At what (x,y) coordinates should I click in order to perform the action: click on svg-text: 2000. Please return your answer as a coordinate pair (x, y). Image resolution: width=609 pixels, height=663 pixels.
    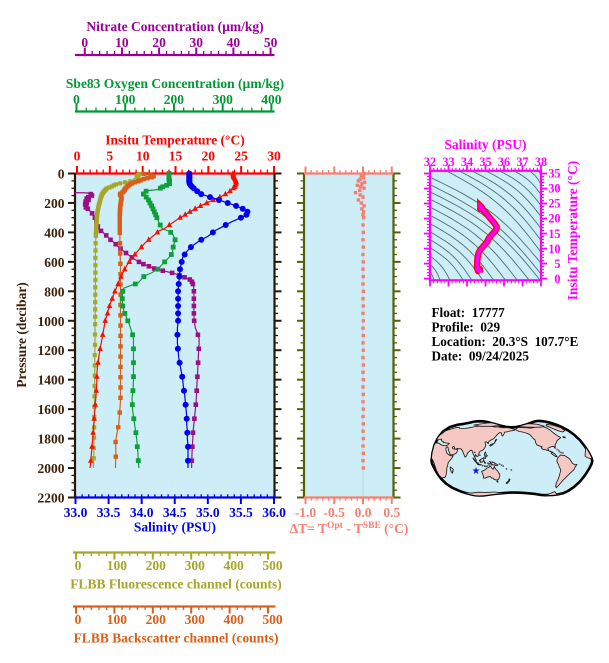
    Looking at the image, I should click on (51, 468).